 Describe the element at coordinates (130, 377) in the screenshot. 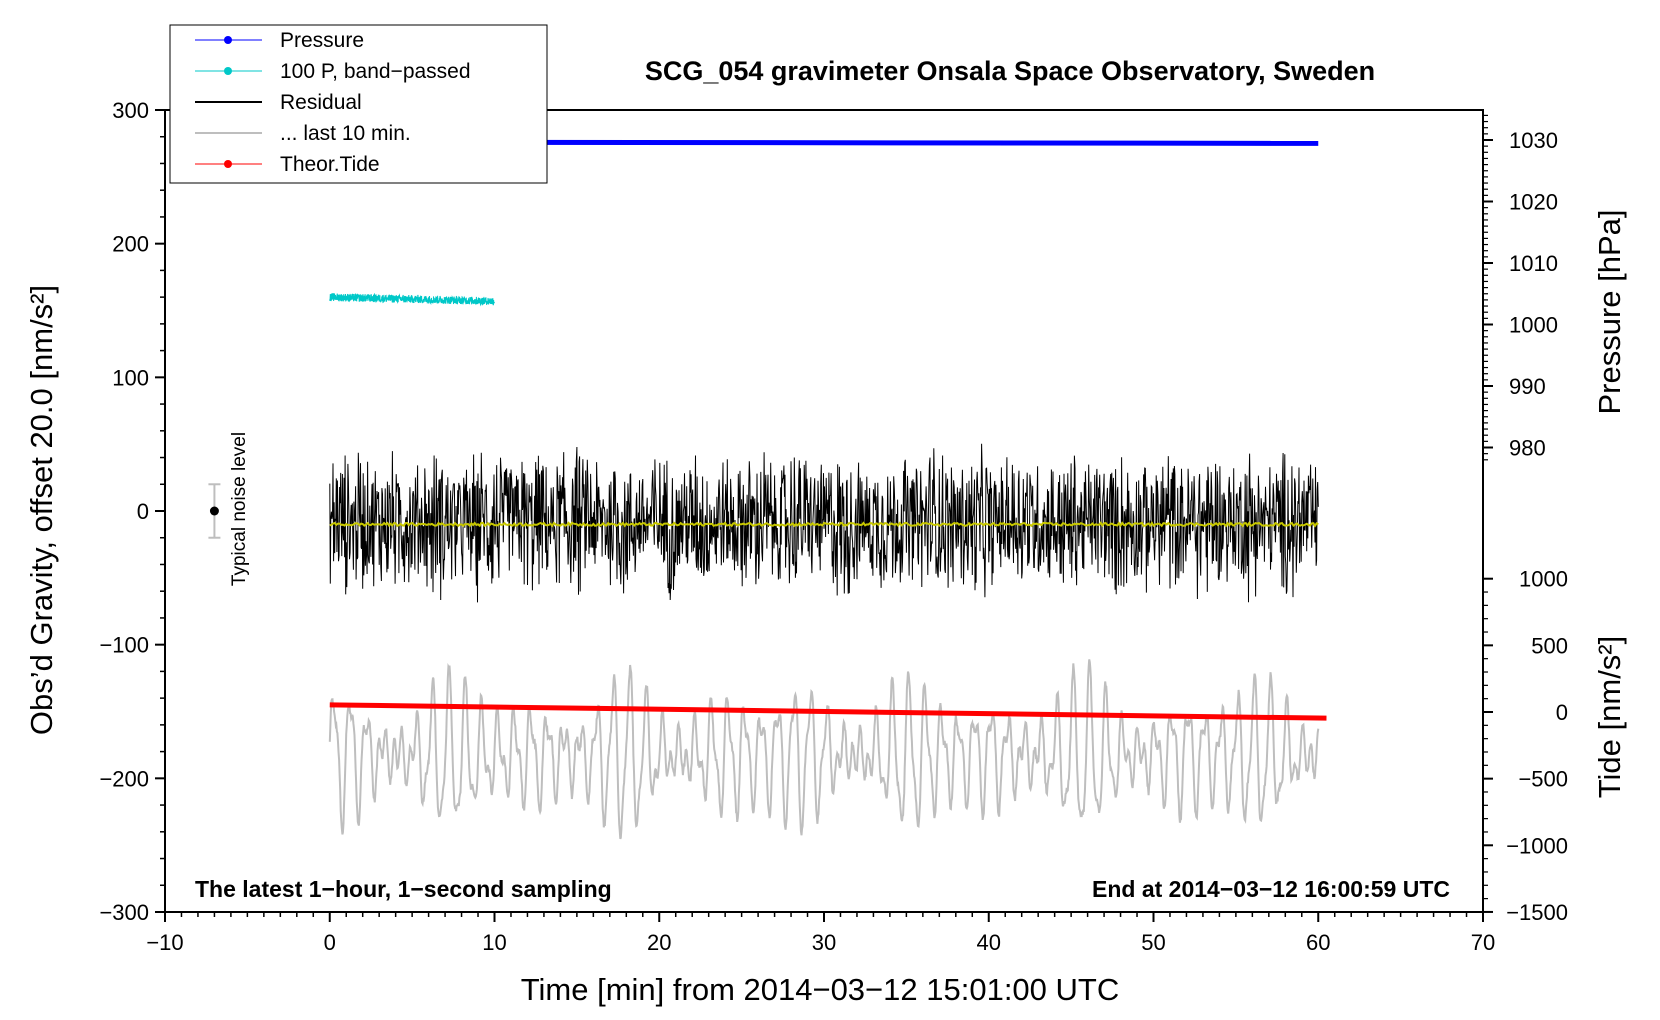

I see `y-left-tick-label: 100` at that location.